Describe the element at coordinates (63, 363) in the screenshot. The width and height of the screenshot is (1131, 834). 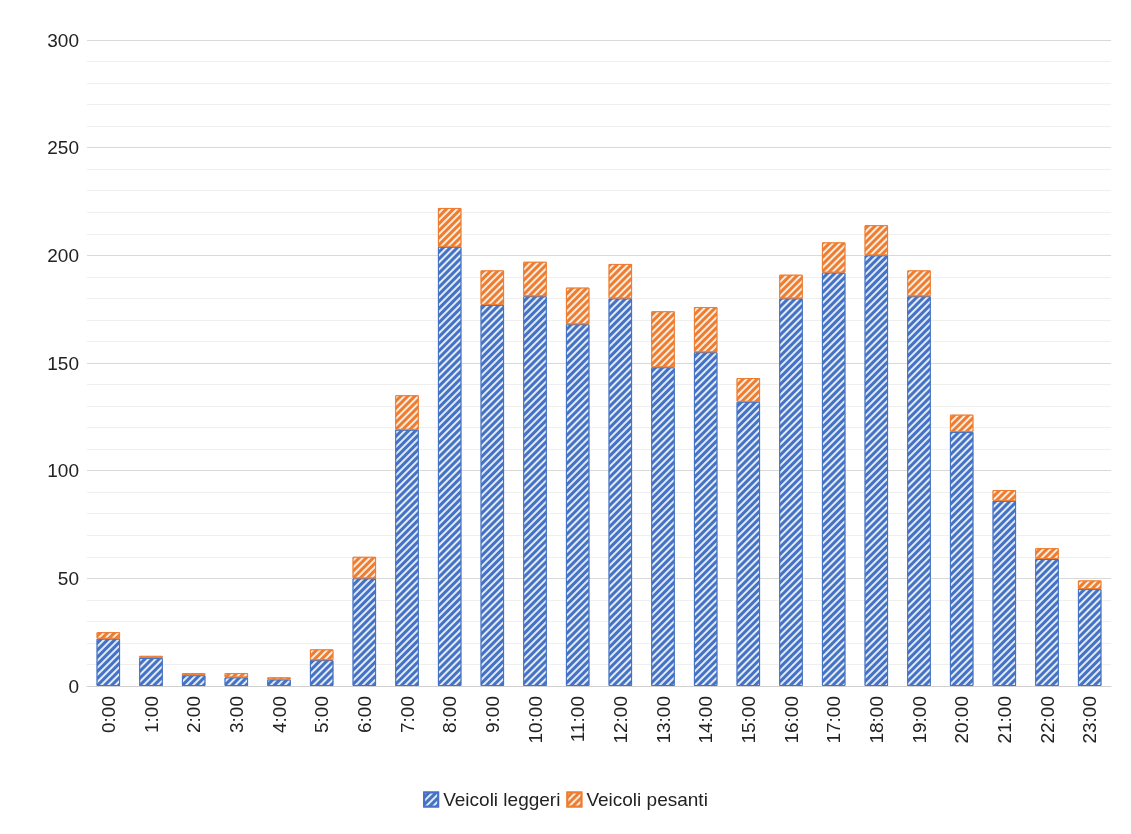
I see `y-tick-label: 150` at that location.